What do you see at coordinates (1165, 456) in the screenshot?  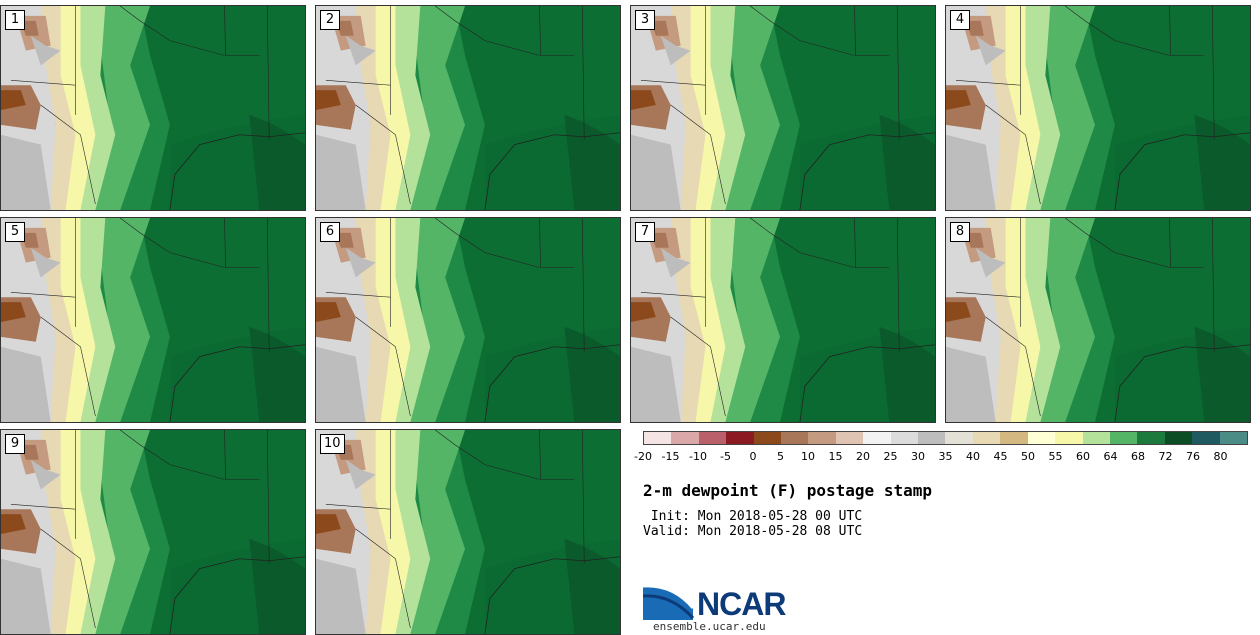 I see `colorbar-tick-label: 72` at bounding box center [1165, 456].